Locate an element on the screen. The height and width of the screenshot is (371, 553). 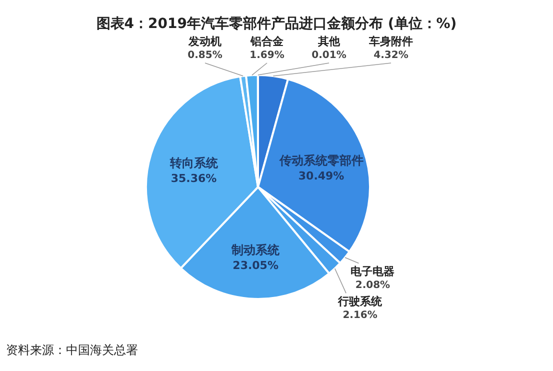
chart-title: 图表4：2019年汽车零部件产品进口金额分布 (单位：%) is located at coordinates (276, 23).